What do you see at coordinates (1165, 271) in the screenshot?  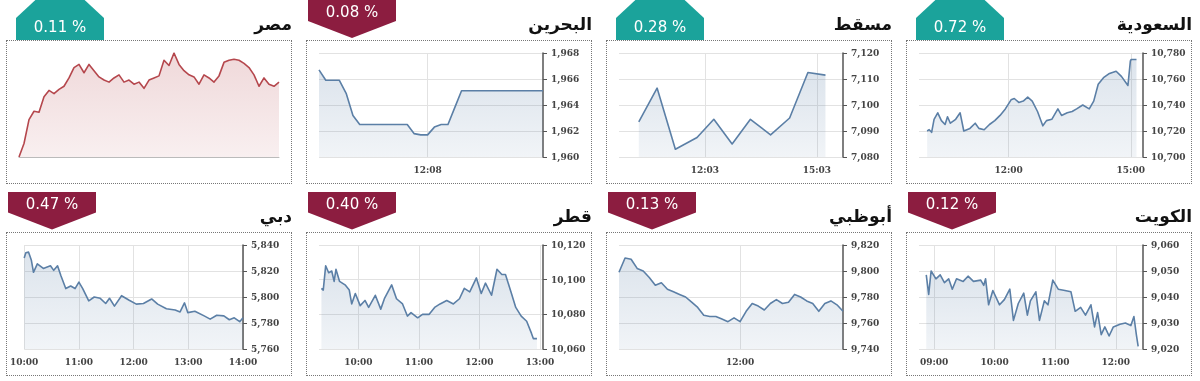 I see `y-tick-label: 9,050` at bounding box center [1165, 271].